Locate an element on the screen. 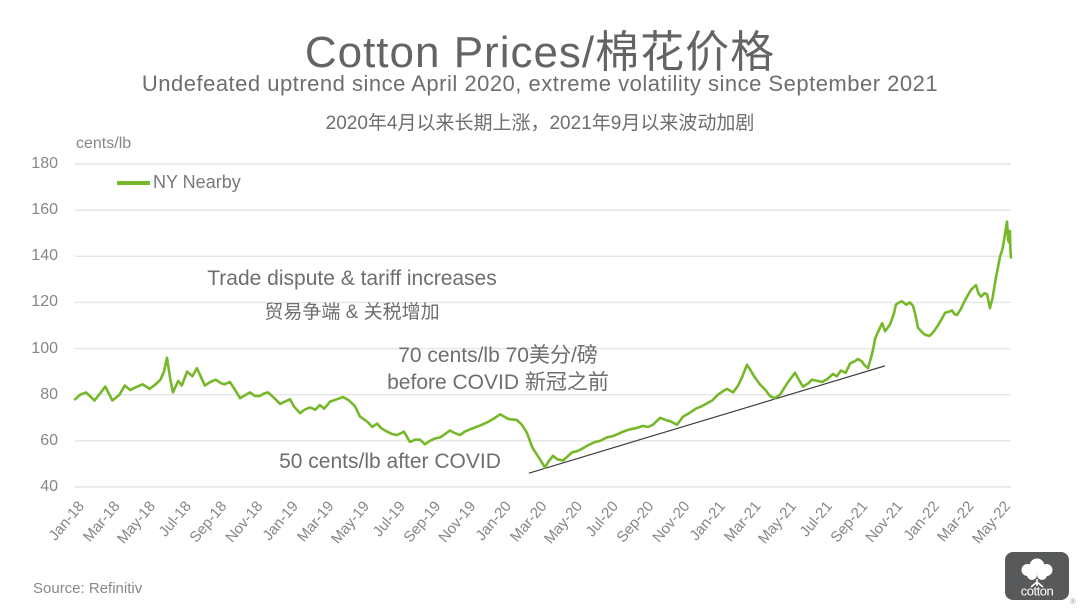 The image size is (1080, 608). x-axis-tick-label: Nov-20 is located at coordinates (671, 522).